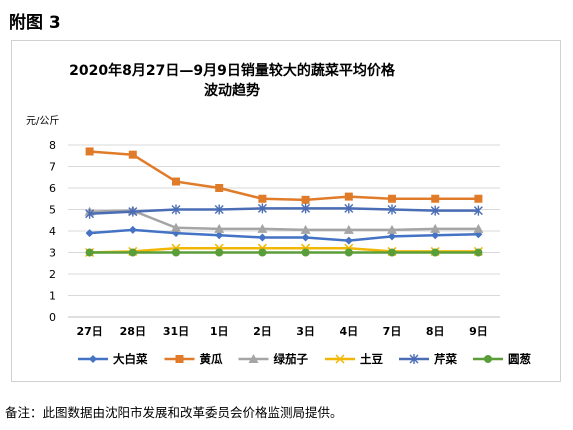  I want to click on y-axis-label: 元/公斤, so click(42, 121).